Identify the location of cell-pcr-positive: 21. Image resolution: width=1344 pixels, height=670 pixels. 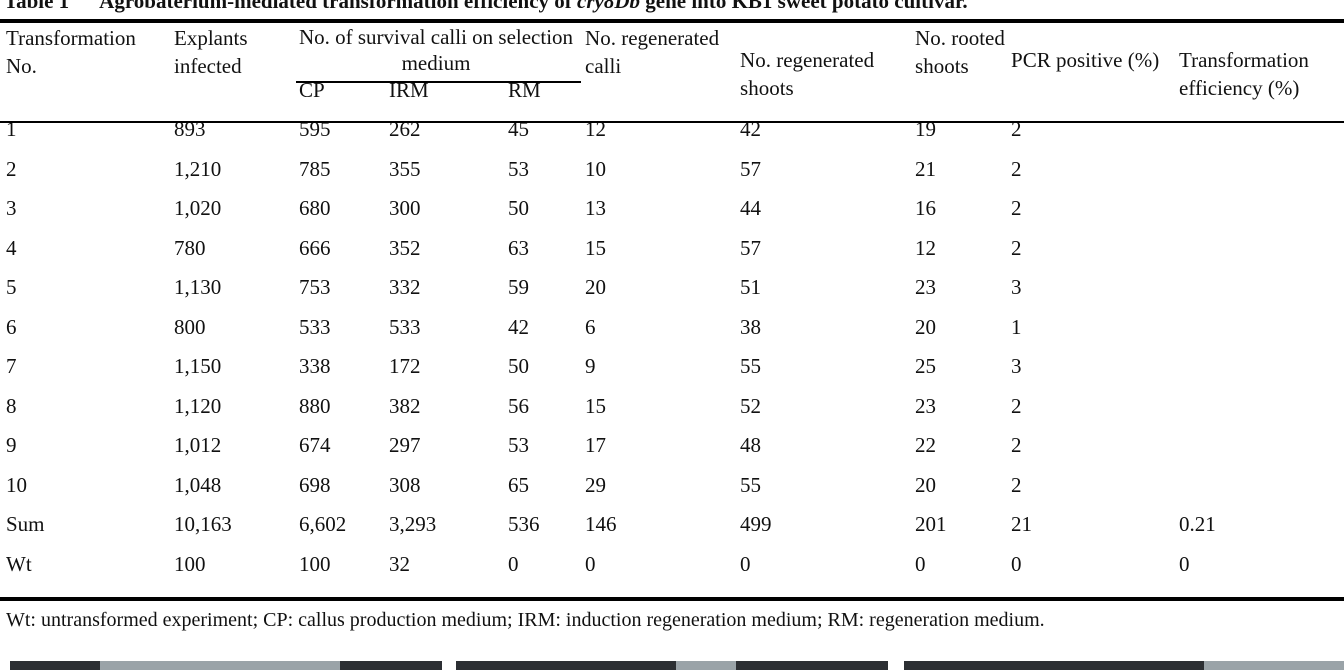
(1022, 524).